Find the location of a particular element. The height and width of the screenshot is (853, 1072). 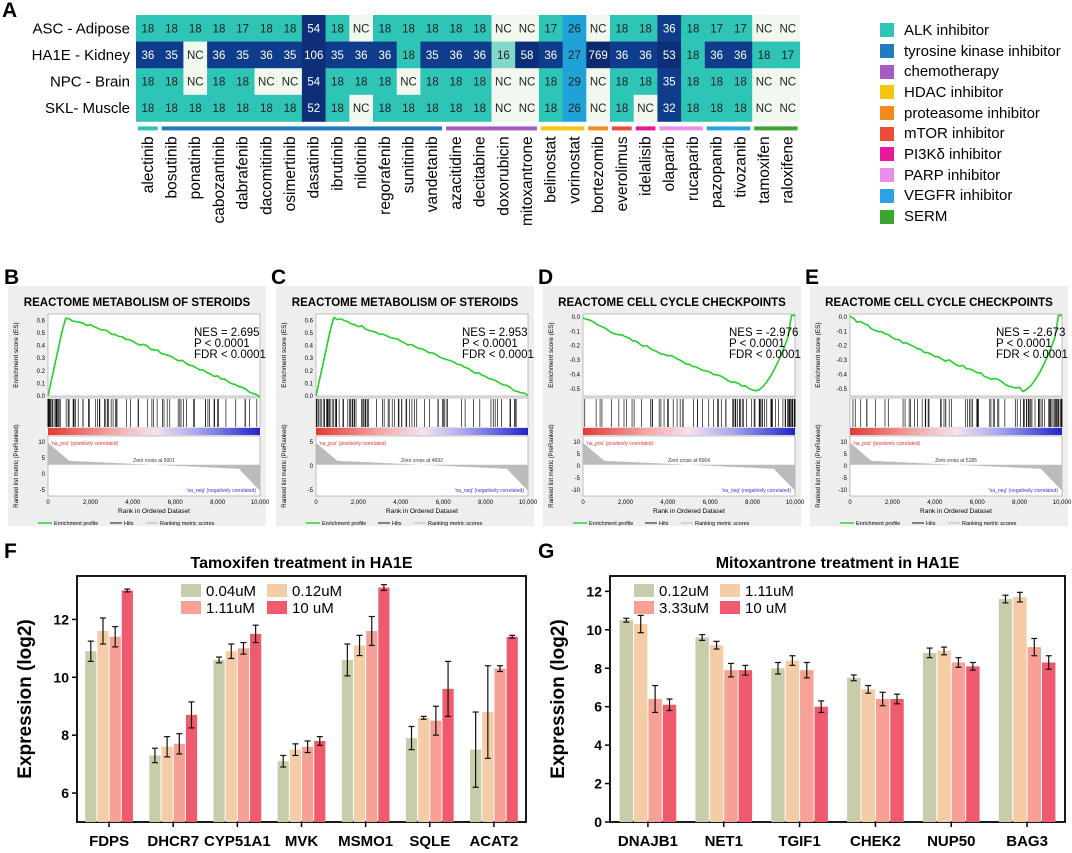

pos-label: 'na_pos' (positively correlated) is located at coordinates (85, 444).